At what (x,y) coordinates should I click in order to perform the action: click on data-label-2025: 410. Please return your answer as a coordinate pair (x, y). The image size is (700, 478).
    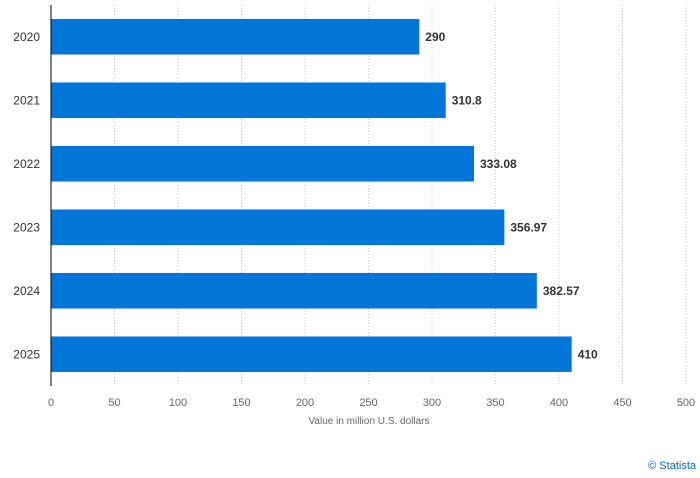
    Looking at the image, I should click on (588, 354).